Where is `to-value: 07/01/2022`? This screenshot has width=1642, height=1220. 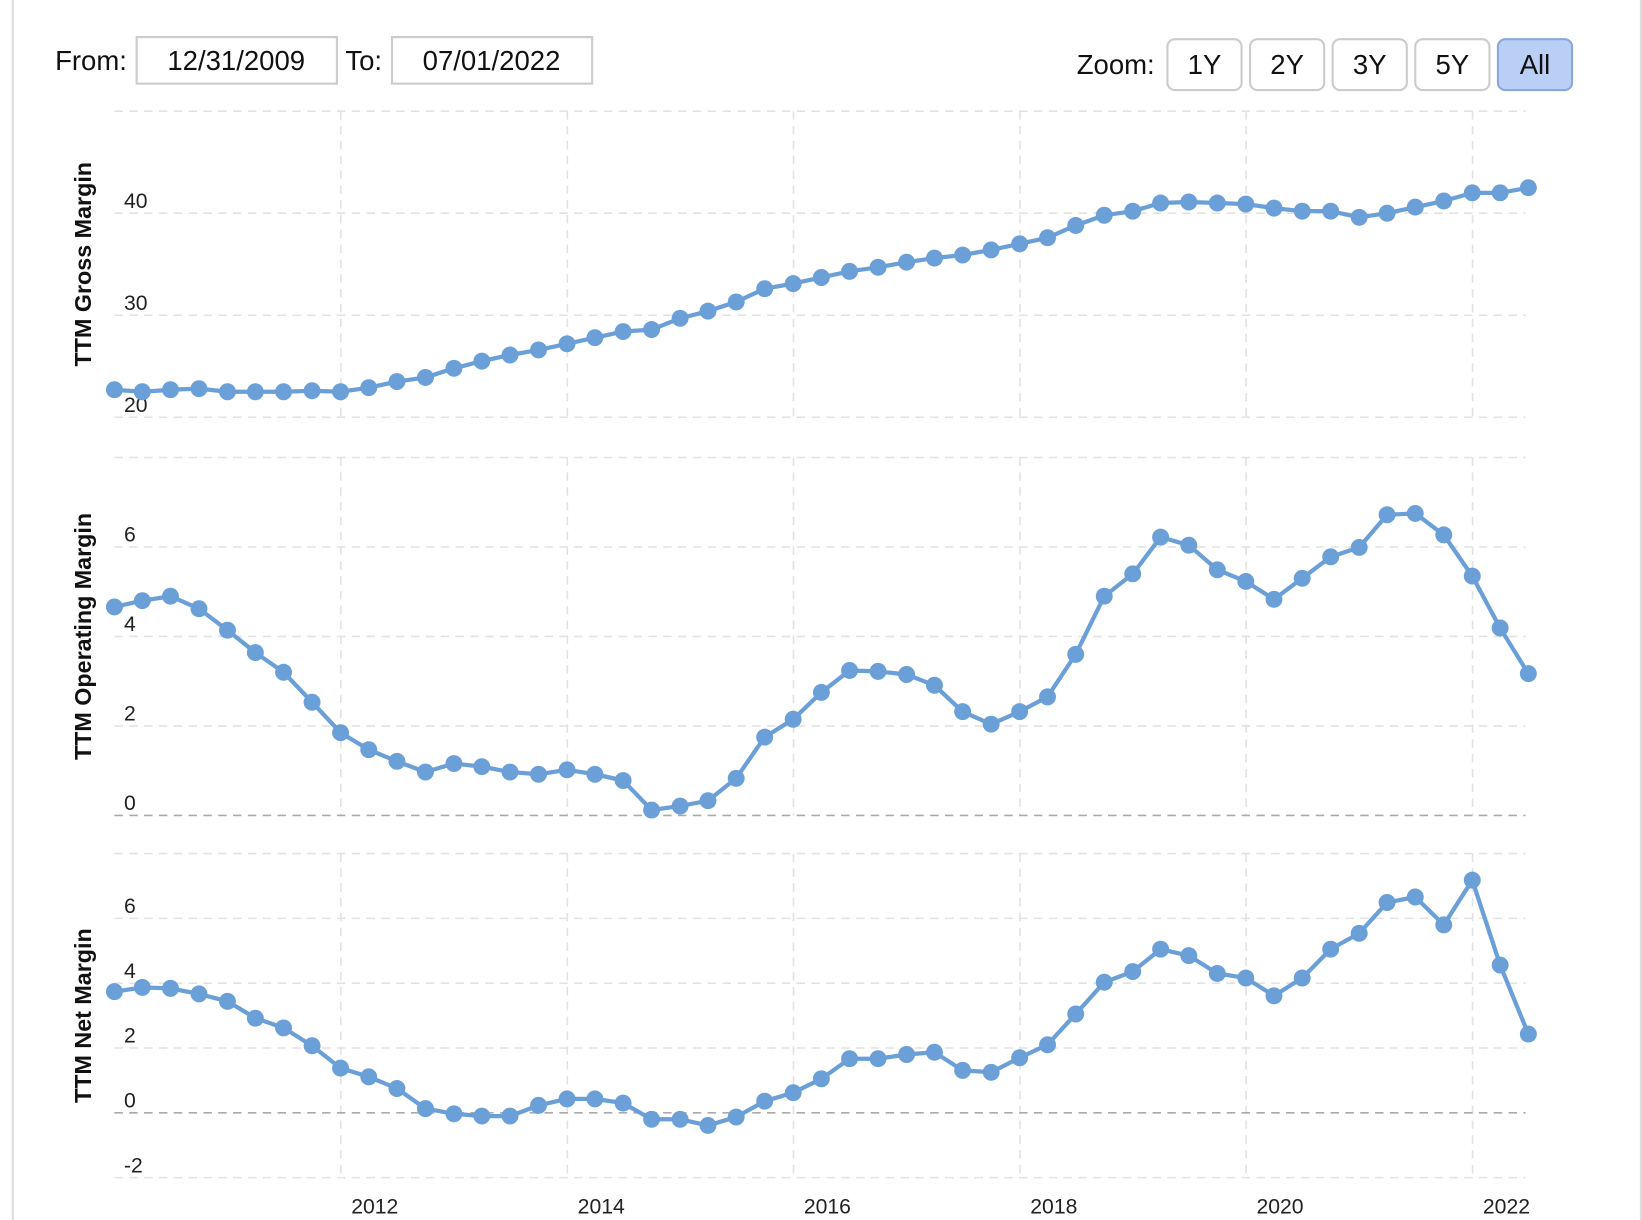
to-value: 07/01/2022 is located at coordinates (492, 60).